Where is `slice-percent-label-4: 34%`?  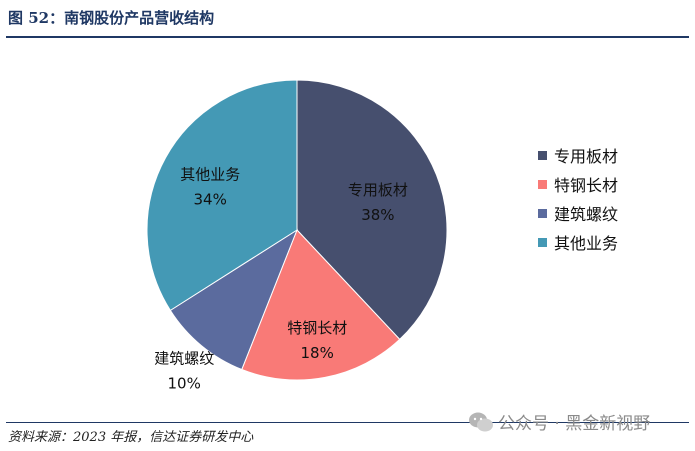 slice-percent-label-4: 34% is located at coordinates (210, 199).